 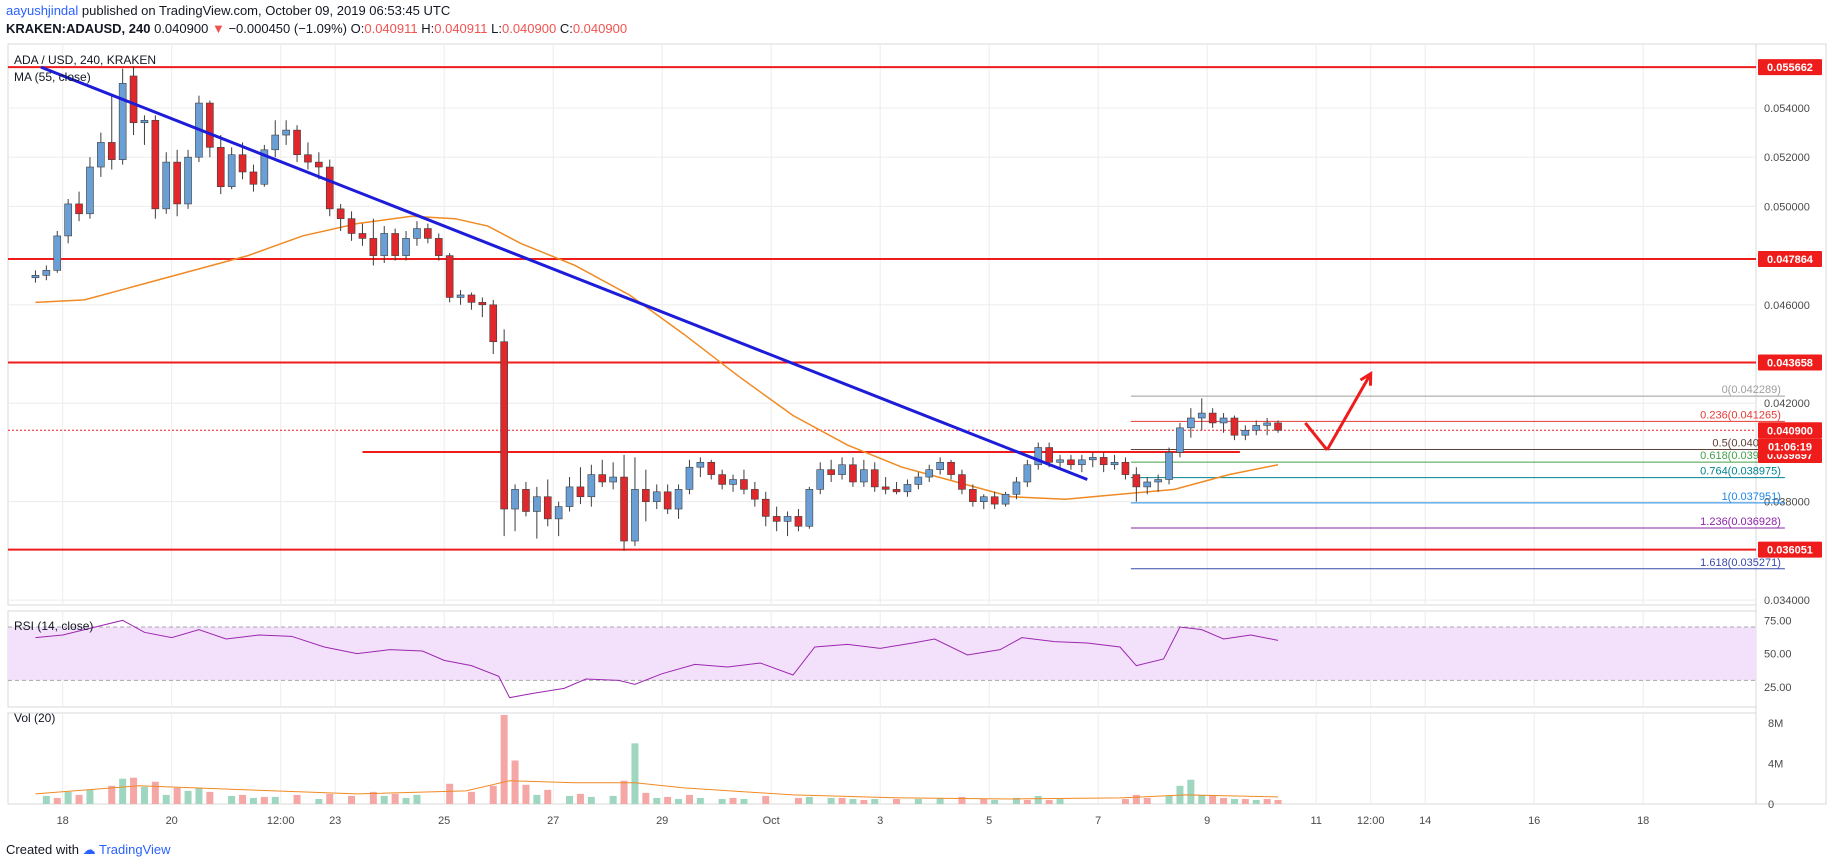 What do you see at coordinates (600, 28) in the screenshot?
I see `close-value: 0.040900` at bounding box center [600, 28].